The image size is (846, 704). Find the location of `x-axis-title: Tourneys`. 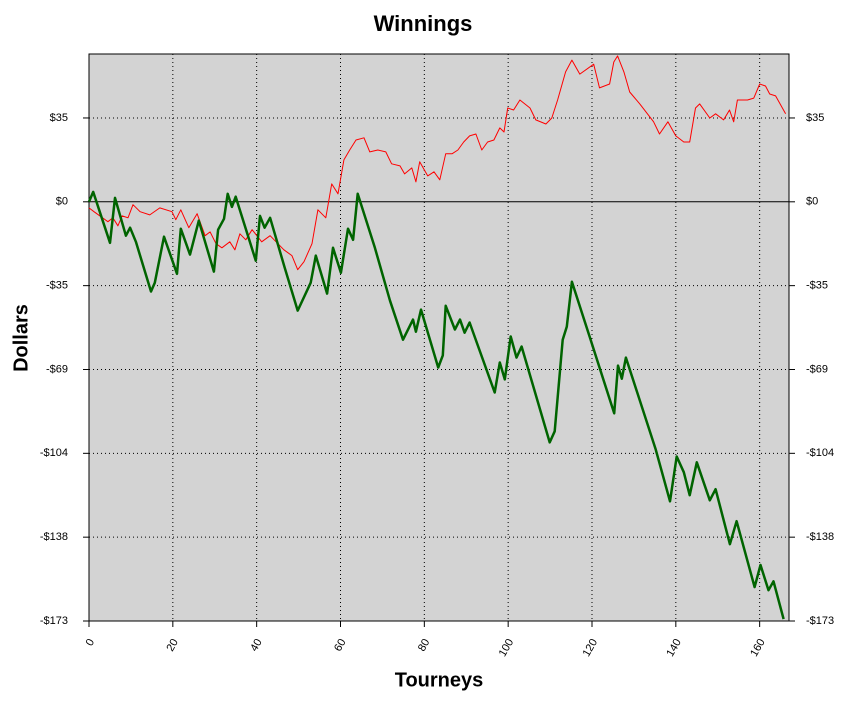

x-axis-title: Tourneys is located at coordinates (439, 680).